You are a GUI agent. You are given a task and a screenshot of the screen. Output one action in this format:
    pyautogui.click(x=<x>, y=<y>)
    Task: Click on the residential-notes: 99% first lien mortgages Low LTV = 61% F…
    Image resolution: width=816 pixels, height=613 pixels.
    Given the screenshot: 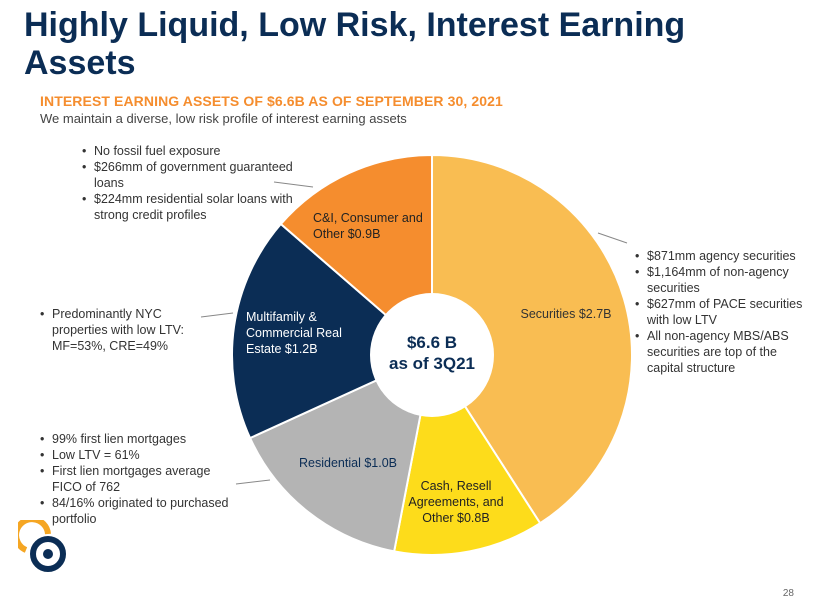 What is the action you would take?
    pyautogui.click(x=136, y=479)
    